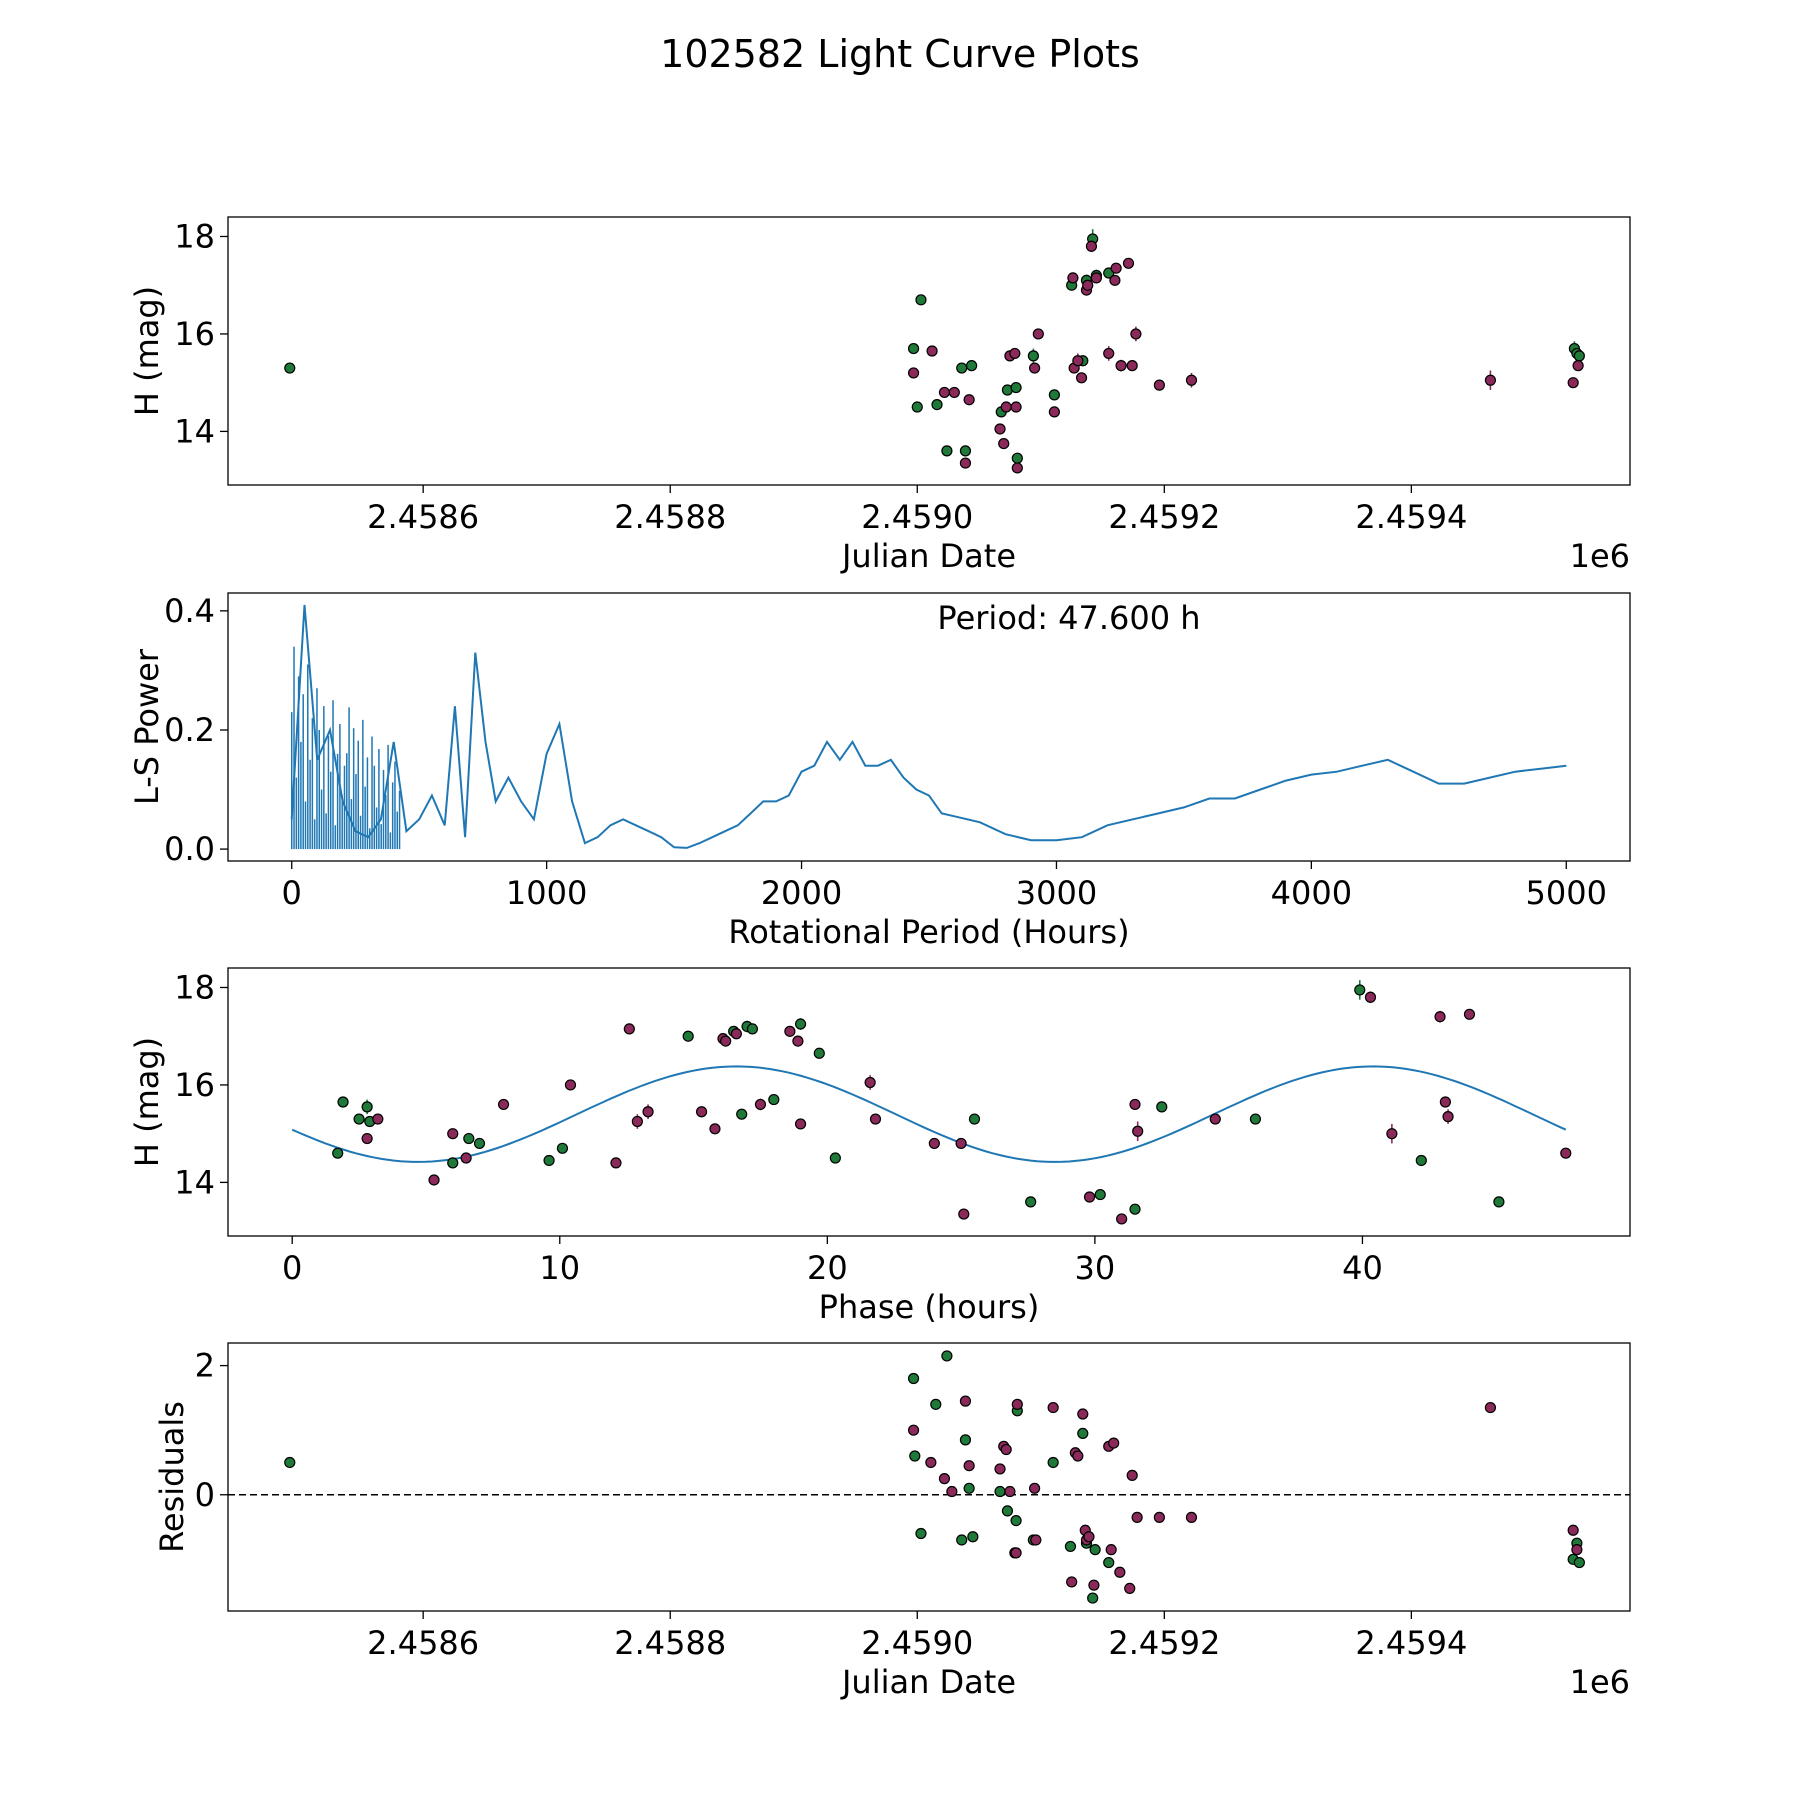 The image size is (1800, 1804). I want to click on y-tick-label: 14, so click(194, 431).